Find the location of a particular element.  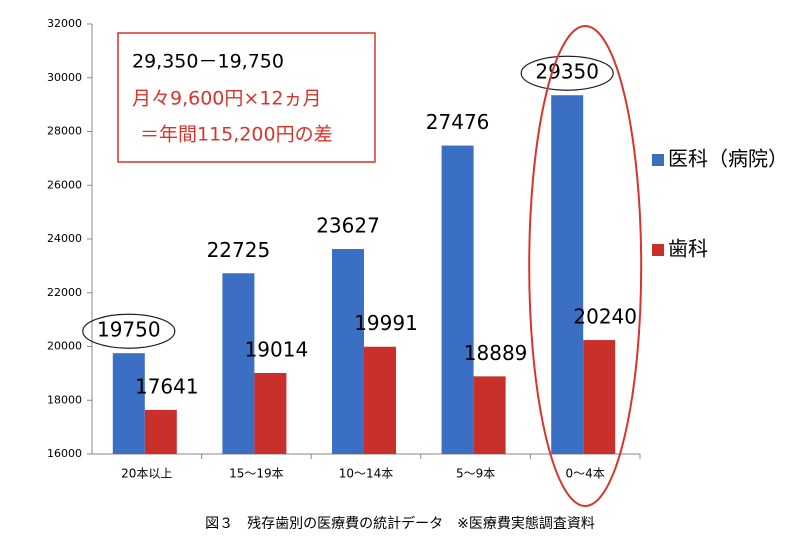

annotation: 月々9,600円×12ヵ月 is located at coordinates (227, 99).